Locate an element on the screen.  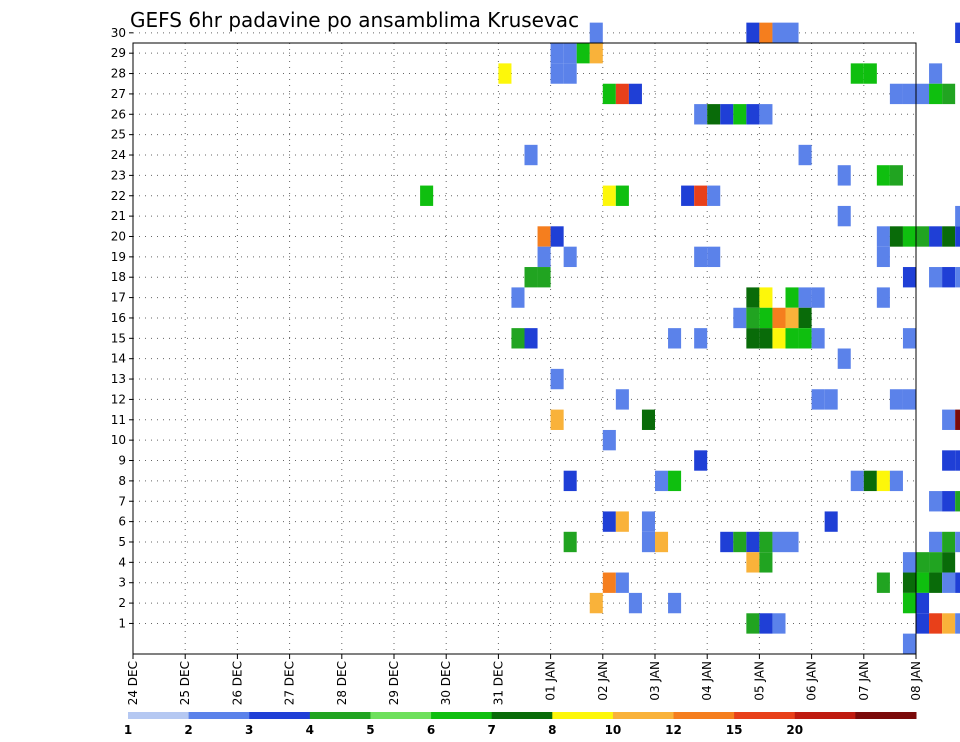
colorbar-label: 7 is located at coordinates (492, 730).